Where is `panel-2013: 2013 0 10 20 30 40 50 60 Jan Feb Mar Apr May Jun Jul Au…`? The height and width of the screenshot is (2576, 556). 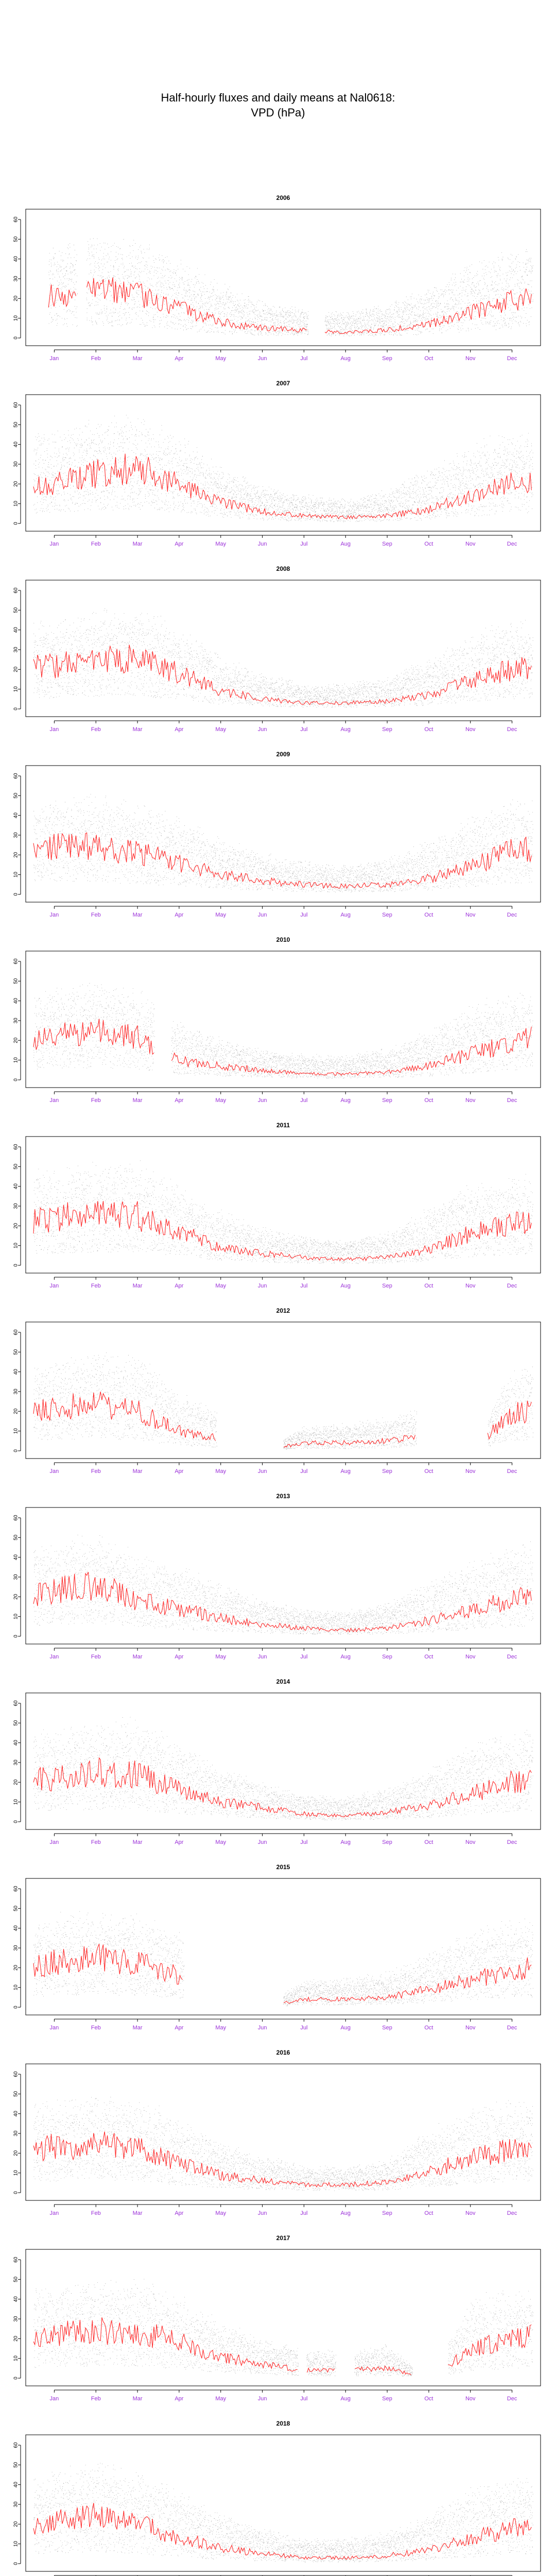
panel-2013: 2013 0 10 20 30 40 50 60 Jan Feb Mar Apr May Jun Jul Au… is located at coordinates (277, 1576).